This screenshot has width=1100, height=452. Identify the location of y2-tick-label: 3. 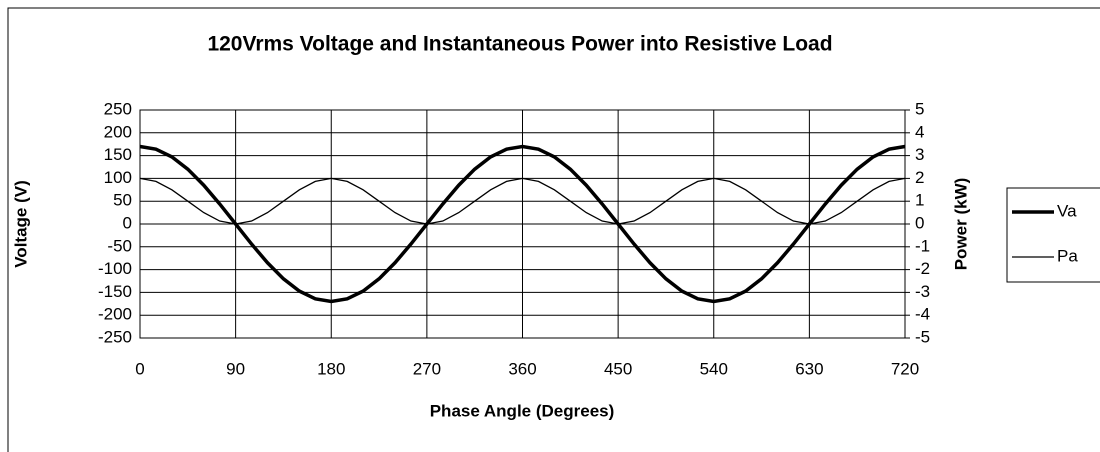
(919, 154).